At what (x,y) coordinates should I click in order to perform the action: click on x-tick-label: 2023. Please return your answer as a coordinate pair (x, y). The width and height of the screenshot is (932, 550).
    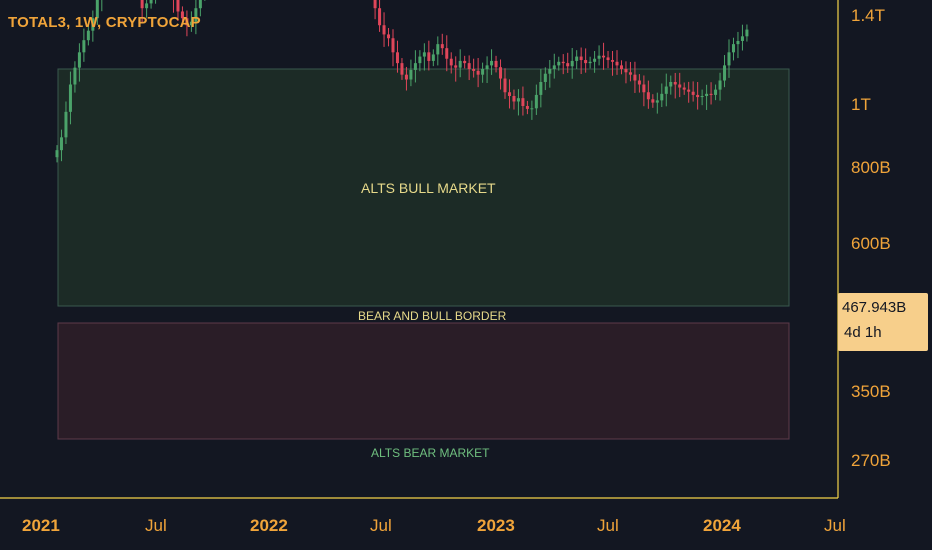
    Looking at the image, I should click on (496, 525).